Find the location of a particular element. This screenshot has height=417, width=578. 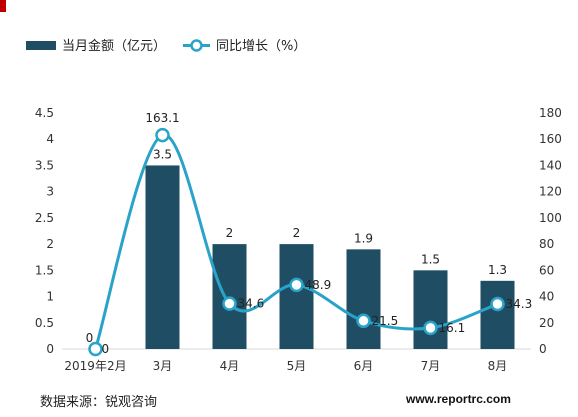

y-left-tick-label: 4.5 is located at coordinates (44, 113).